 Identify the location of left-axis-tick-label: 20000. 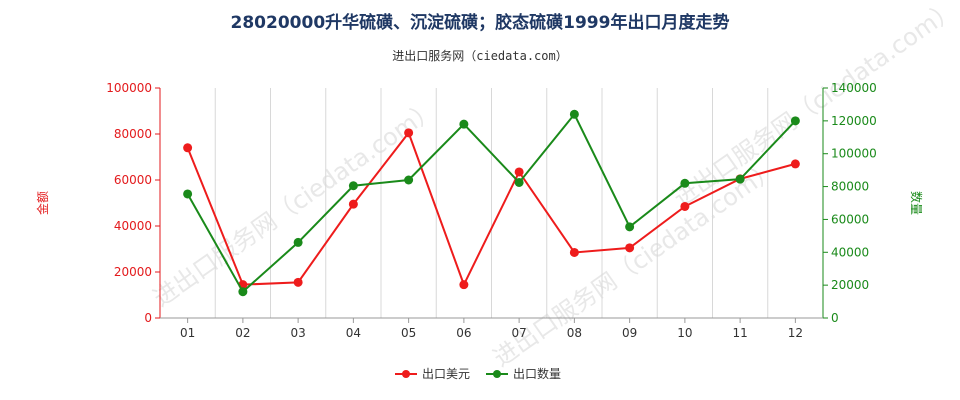
(133, 272).